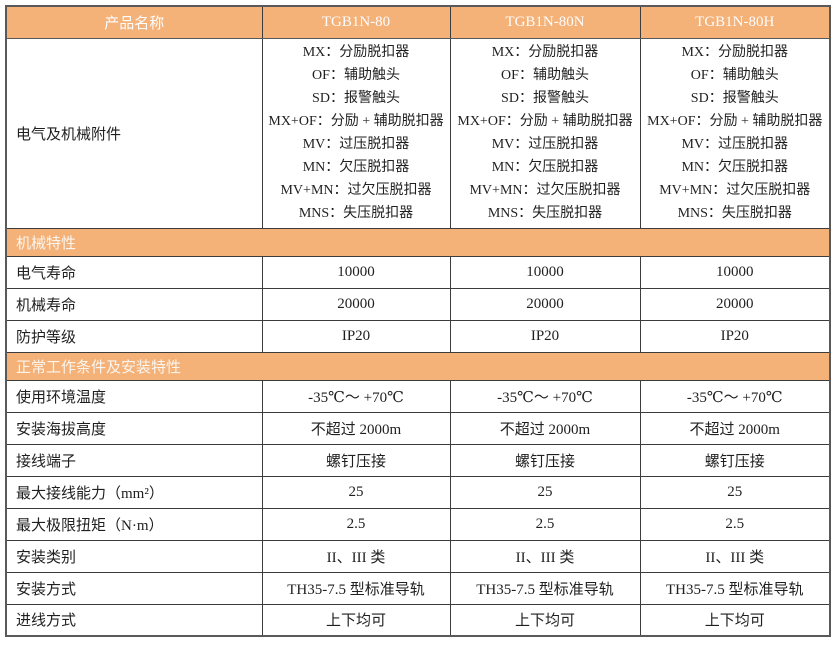 The width and height of the screenshot is (834, 662). What do you see at coordinates (134, 336) in the screenshot?
I see `row-label-protection-rating: 防护等级` at bounding box center [134, 336].